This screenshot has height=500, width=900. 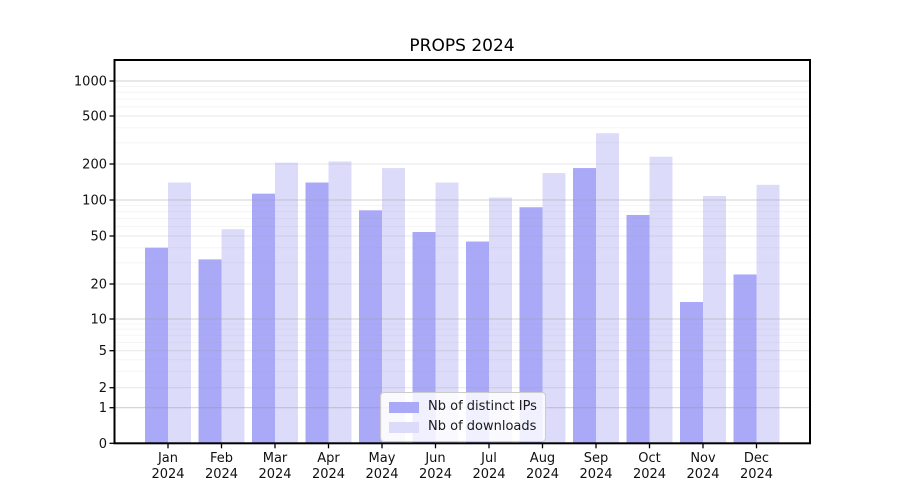 I want to click on legend-swatch-downloads, so click(x=404, y=427).